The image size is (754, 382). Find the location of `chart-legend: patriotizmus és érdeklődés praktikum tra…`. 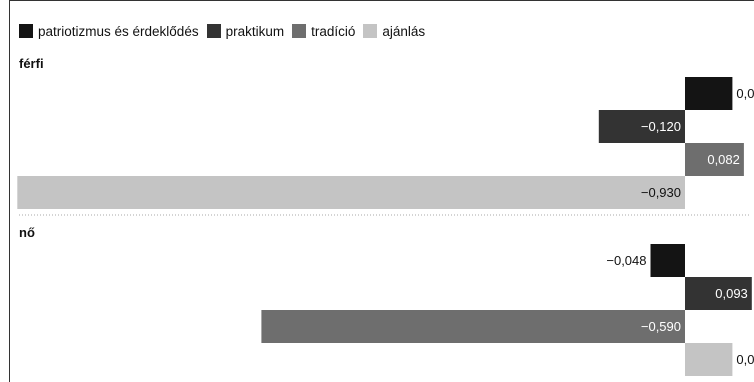

chart-legend: patriotizmus és érdeklődés praktikum tra… is located at coordinates (226, 31).